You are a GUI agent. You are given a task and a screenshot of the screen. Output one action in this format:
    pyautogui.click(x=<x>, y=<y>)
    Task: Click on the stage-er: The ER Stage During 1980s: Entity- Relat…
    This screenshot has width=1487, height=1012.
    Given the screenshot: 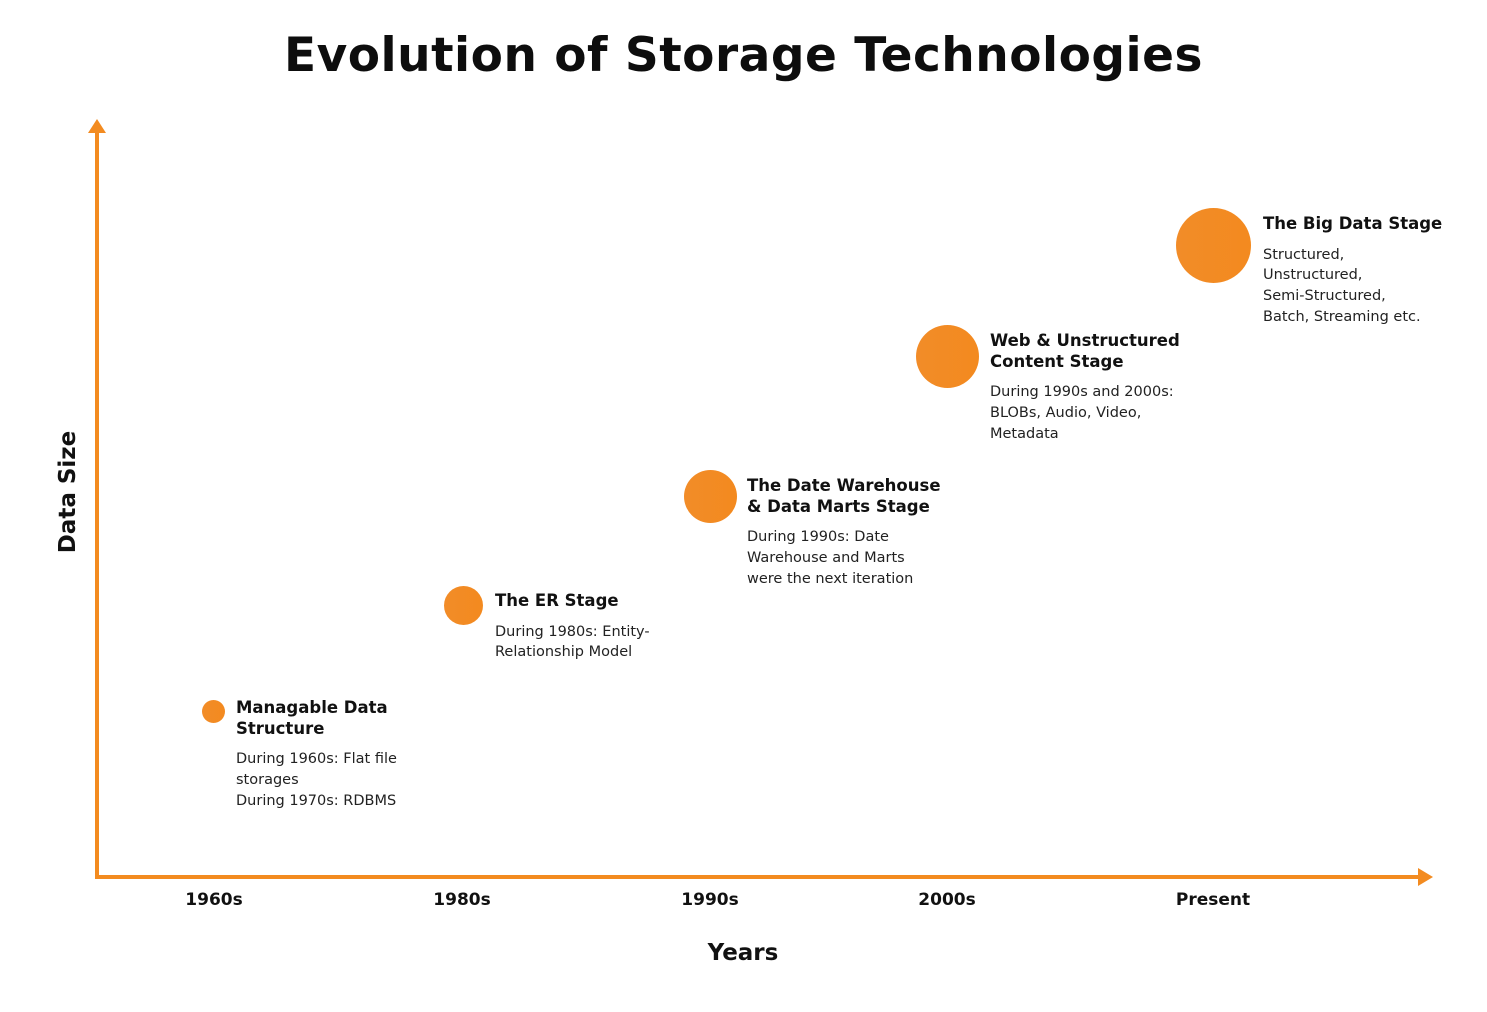 What is the action you would take?
    pyautogui.click(x=572, y=627)
    